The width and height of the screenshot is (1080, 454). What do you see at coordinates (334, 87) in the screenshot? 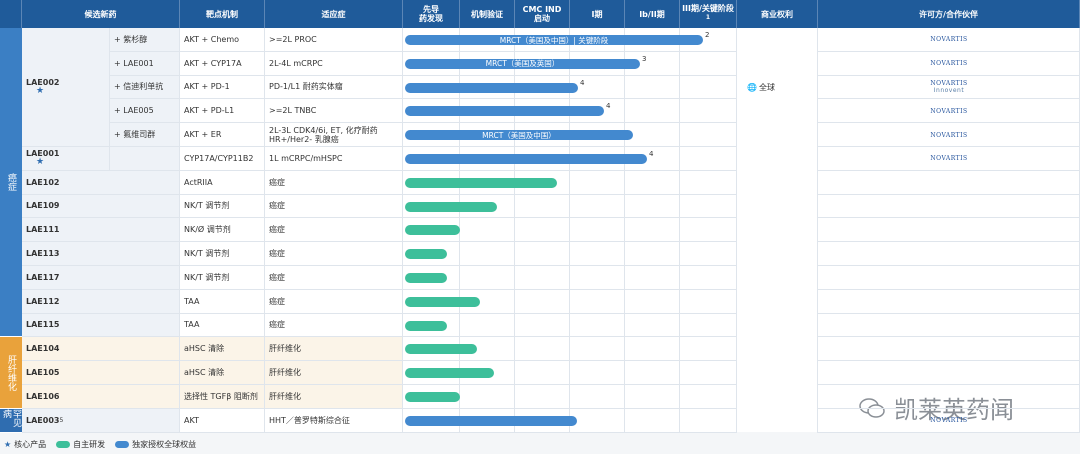
I see `indication: PD-1/L1 耐药实体瘤` at bounding box center [334, 87].